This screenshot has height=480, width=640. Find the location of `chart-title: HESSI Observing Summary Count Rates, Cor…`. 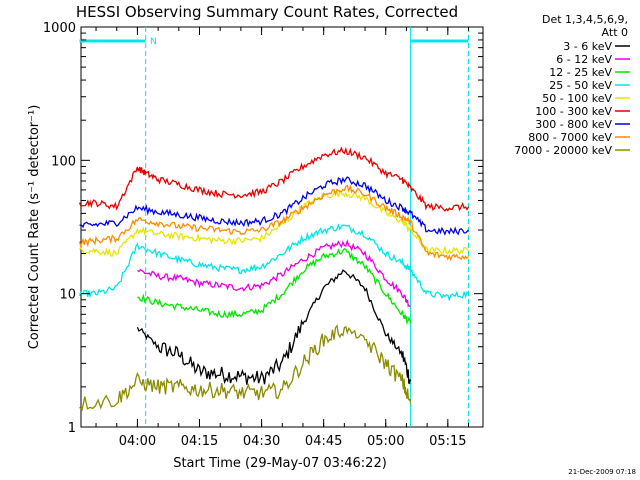

chart-title: HESSI Observing Summary Count Rates, Cor… is located at coordinates (267, 12).